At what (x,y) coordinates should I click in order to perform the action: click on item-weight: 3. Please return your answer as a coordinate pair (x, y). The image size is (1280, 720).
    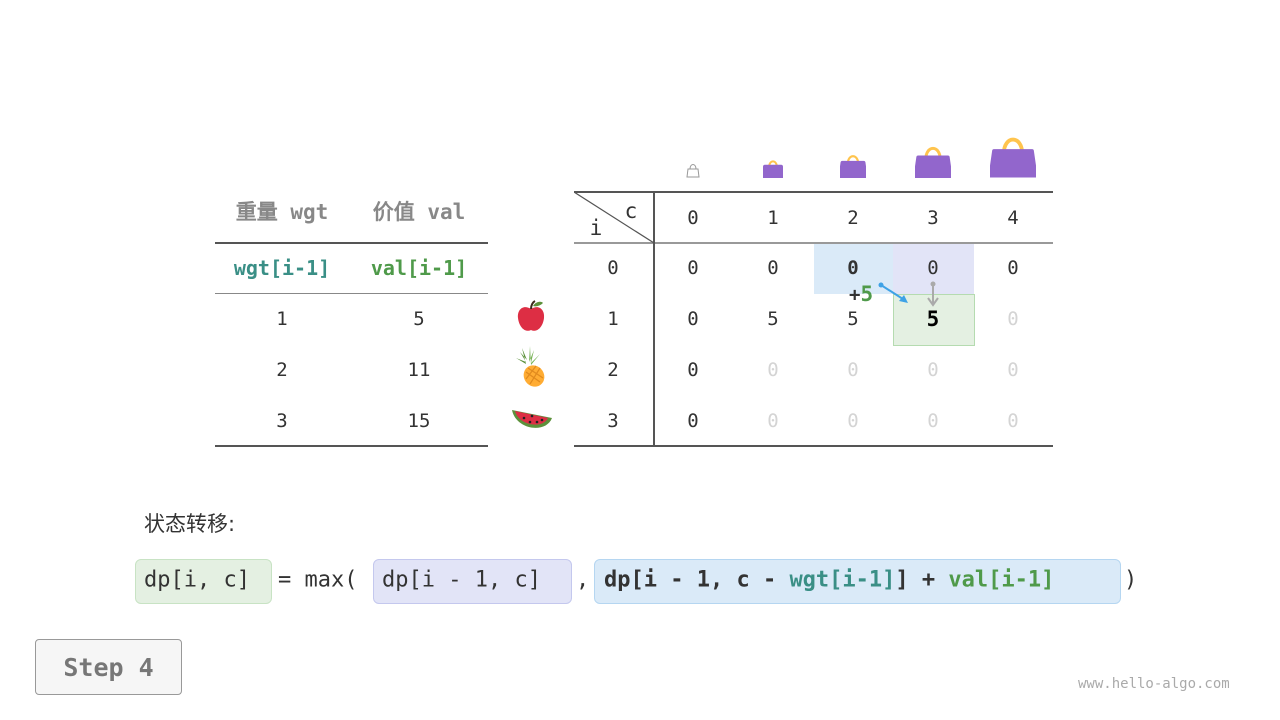
    Looking at the image, I should click on (282, 421).